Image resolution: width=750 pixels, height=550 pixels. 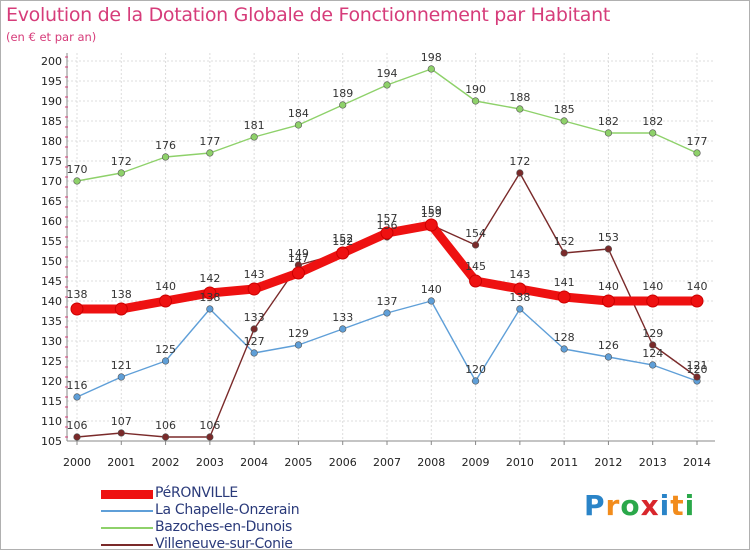 I want to click on data-label-la-chapelle-onzerain: 140, so click(x=431, y=289).